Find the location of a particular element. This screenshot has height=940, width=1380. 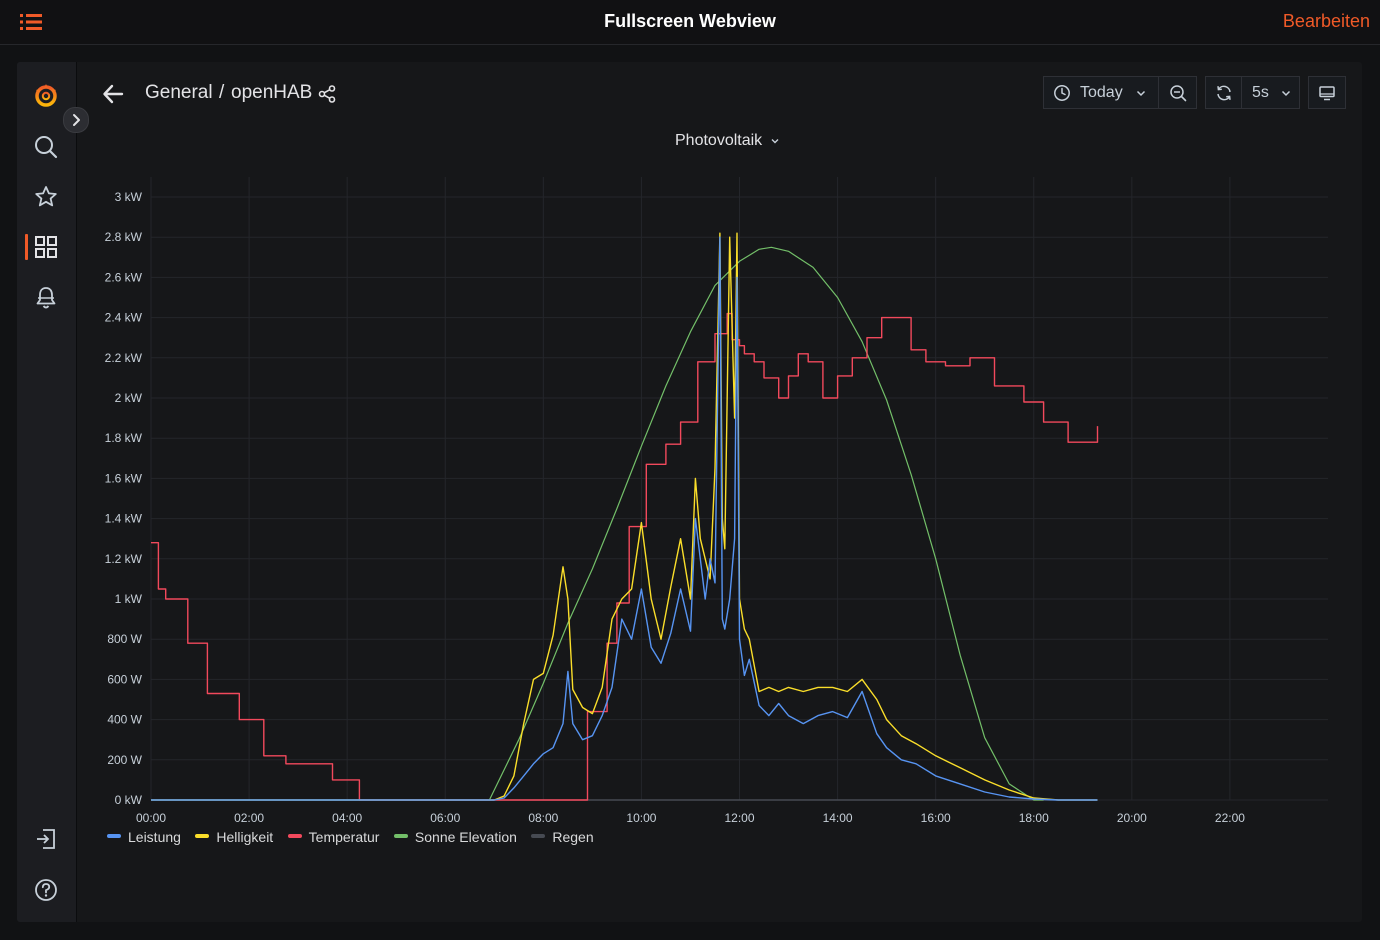

refresh-interval-picker: 5s is located at coordinates (1270, 92).